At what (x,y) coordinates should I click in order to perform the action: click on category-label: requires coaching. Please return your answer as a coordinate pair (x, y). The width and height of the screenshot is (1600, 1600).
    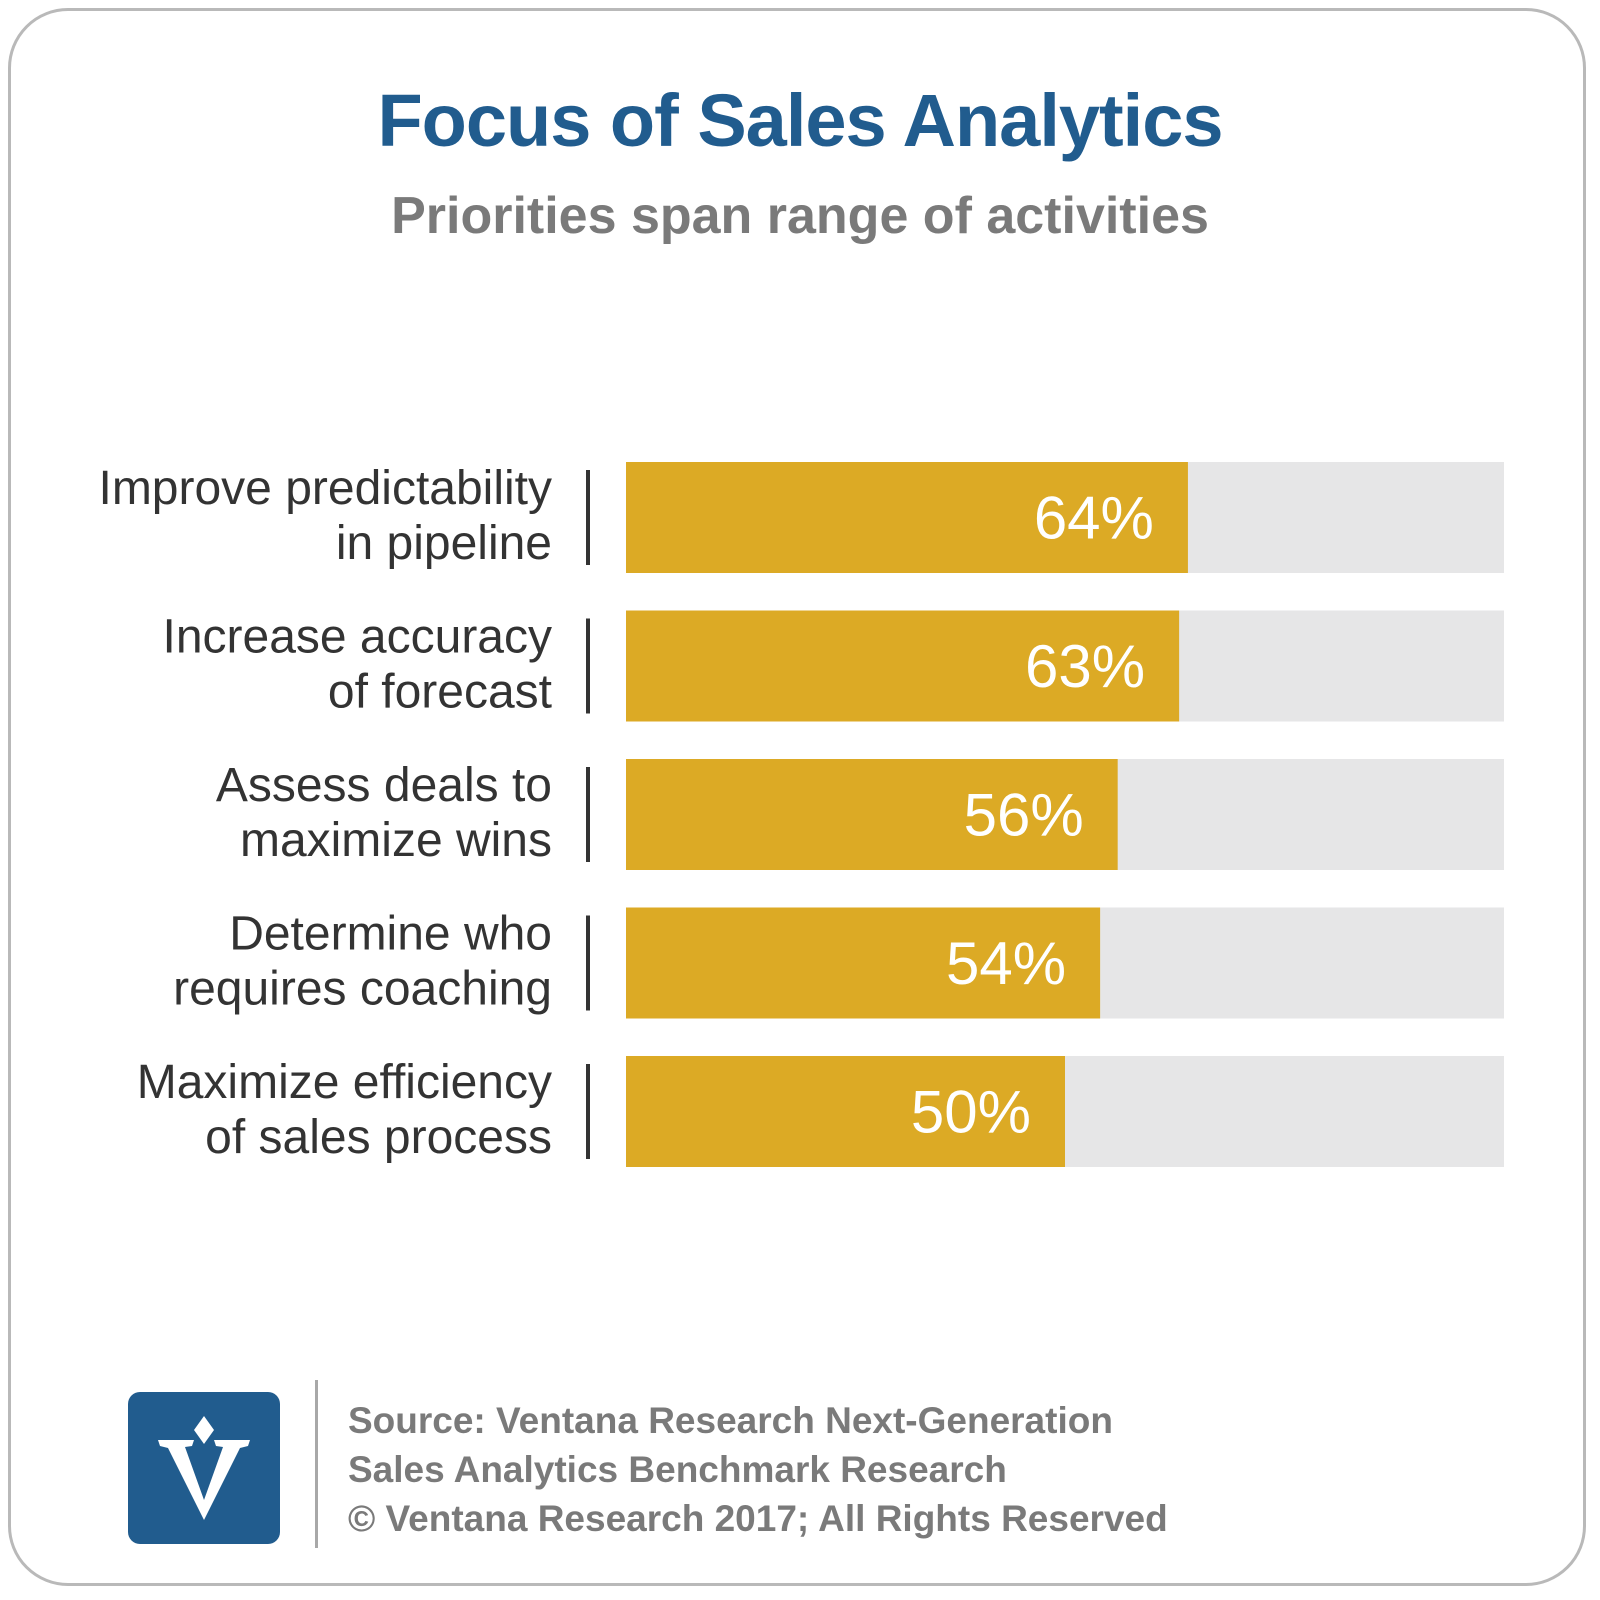
    Looking at the image, I should click on (362, 989).